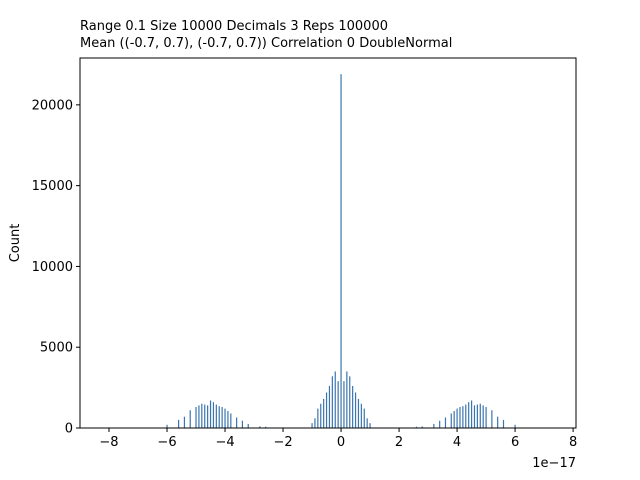 The width and height of the screenshot is (640, 480). What do you see at coordinates (52, 267) in the screenshot?
I see `y-tick-label: 10000` at bounding box center [52, 267].